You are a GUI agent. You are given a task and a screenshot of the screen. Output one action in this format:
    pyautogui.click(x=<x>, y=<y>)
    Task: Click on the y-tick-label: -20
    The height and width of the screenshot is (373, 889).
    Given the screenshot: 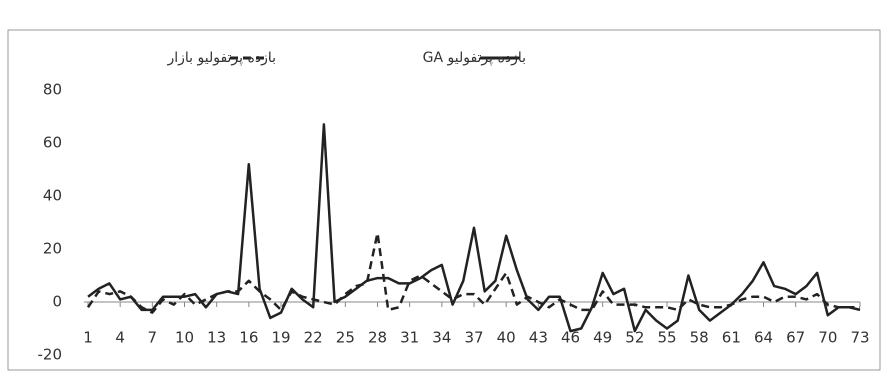 What is the action you would take?
    pyautogui.click(x=50, y=355)
    